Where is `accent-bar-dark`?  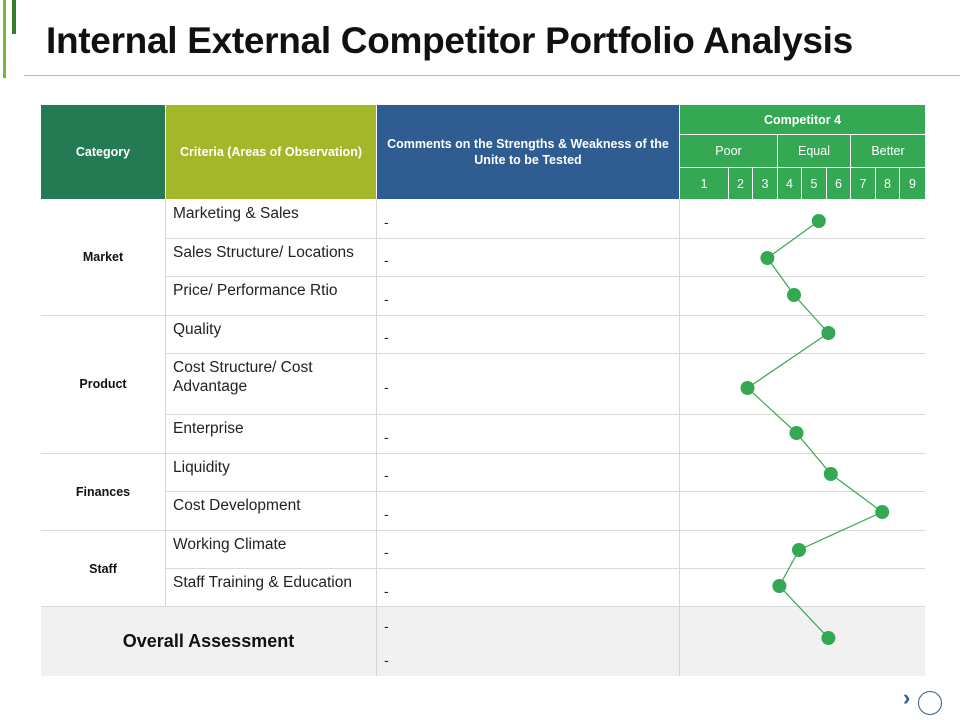 accent-bar-dark is located at coordinates (14, 17).